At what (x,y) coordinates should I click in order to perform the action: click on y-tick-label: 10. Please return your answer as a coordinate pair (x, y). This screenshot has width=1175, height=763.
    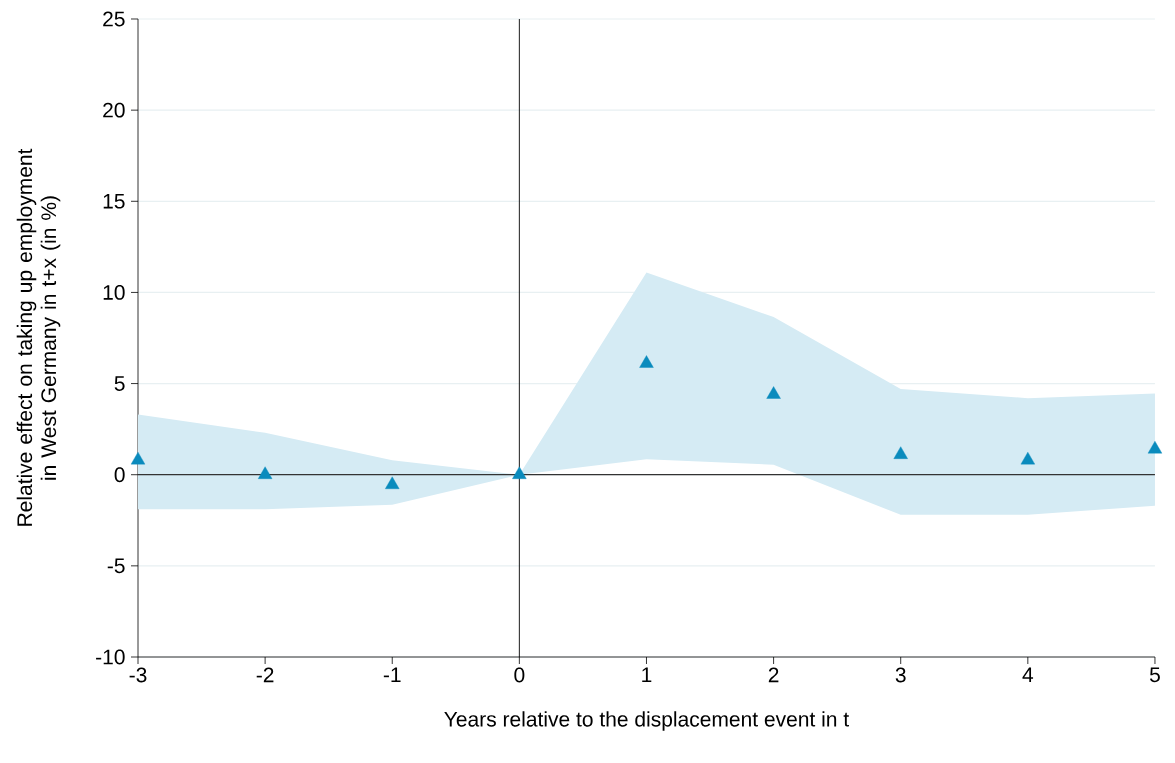
    Looking at the image, I should click on (114, 292).